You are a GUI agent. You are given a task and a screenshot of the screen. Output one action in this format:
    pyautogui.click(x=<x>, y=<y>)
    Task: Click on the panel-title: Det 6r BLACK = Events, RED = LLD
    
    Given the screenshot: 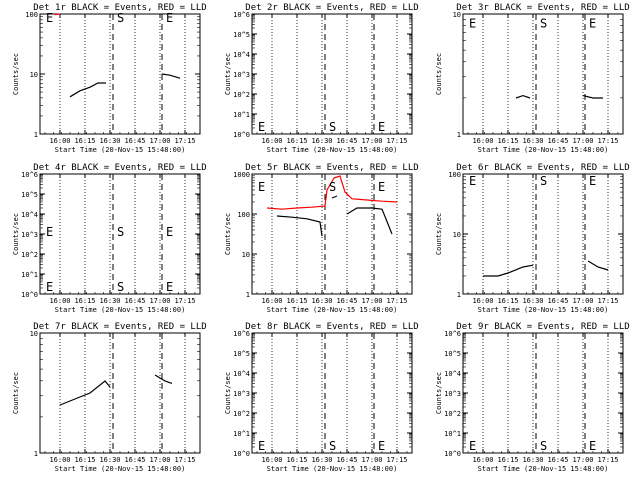 What is the action you would take?
    pyautogui.click(x=542, y=168)
    